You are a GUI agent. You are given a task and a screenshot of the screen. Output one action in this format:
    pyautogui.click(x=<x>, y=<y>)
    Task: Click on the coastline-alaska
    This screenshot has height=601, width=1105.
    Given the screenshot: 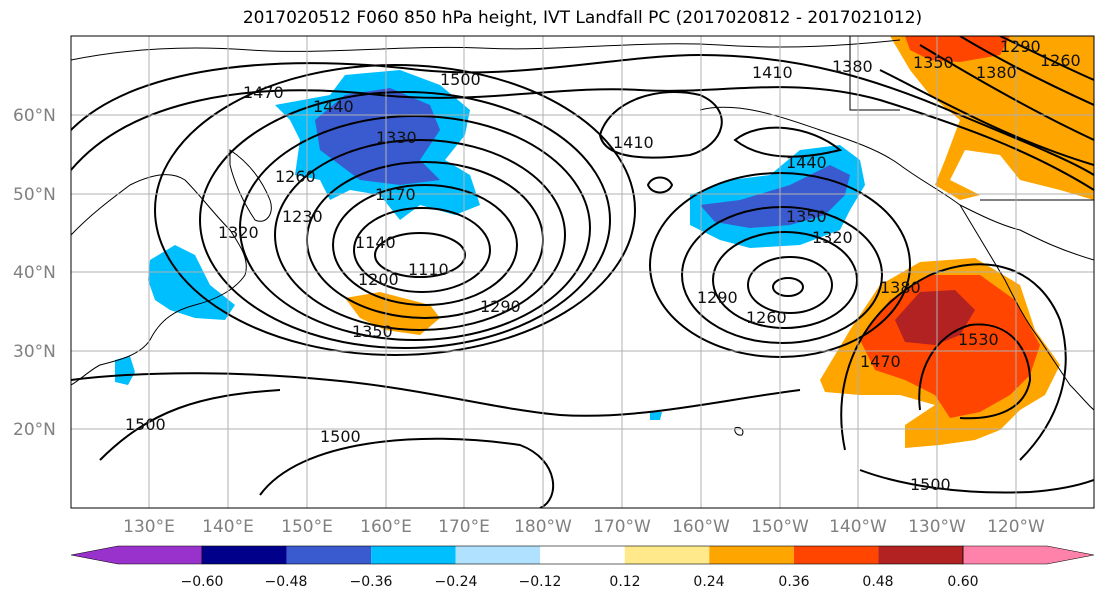 What is the action you would take?
    pyautogui.click(x=896, y=183)
    